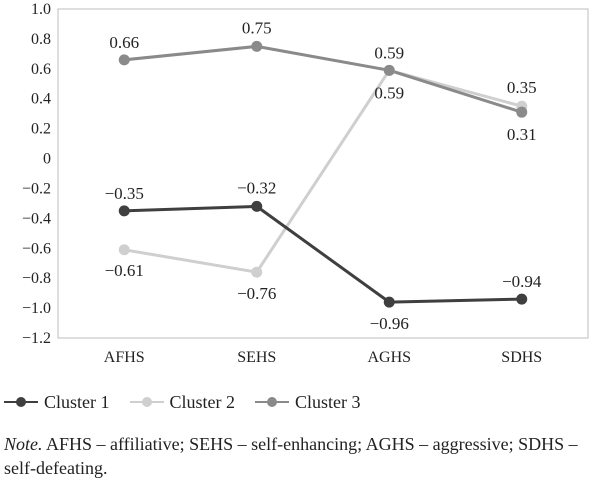 This screenshot has width=593, height=486. What do you see at coordinates (41, 39) in the screenshot?
I see `y-tick-label: 0.8` at bounding box center [41, 39].